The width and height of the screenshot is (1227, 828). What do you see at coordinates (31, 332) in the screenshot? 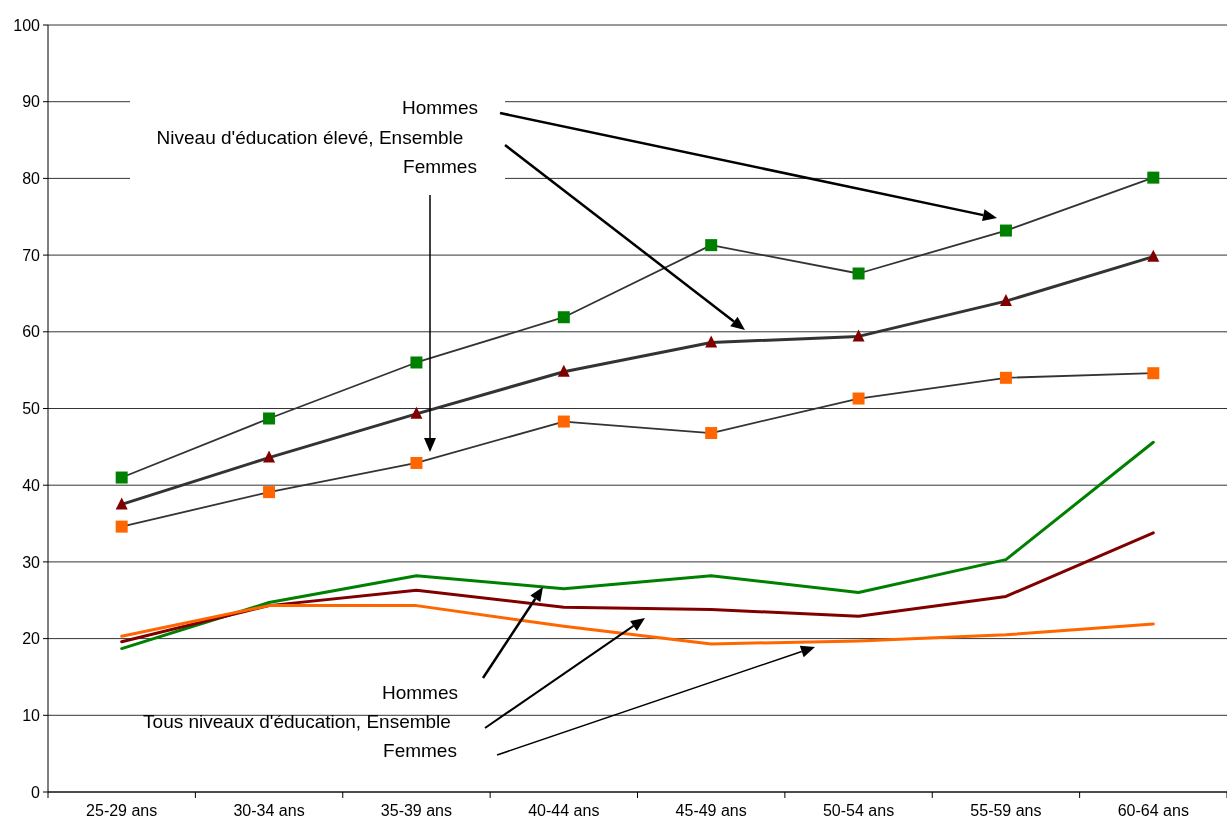
I see `y-tick-label: 60` at bounding box center [31, 332].